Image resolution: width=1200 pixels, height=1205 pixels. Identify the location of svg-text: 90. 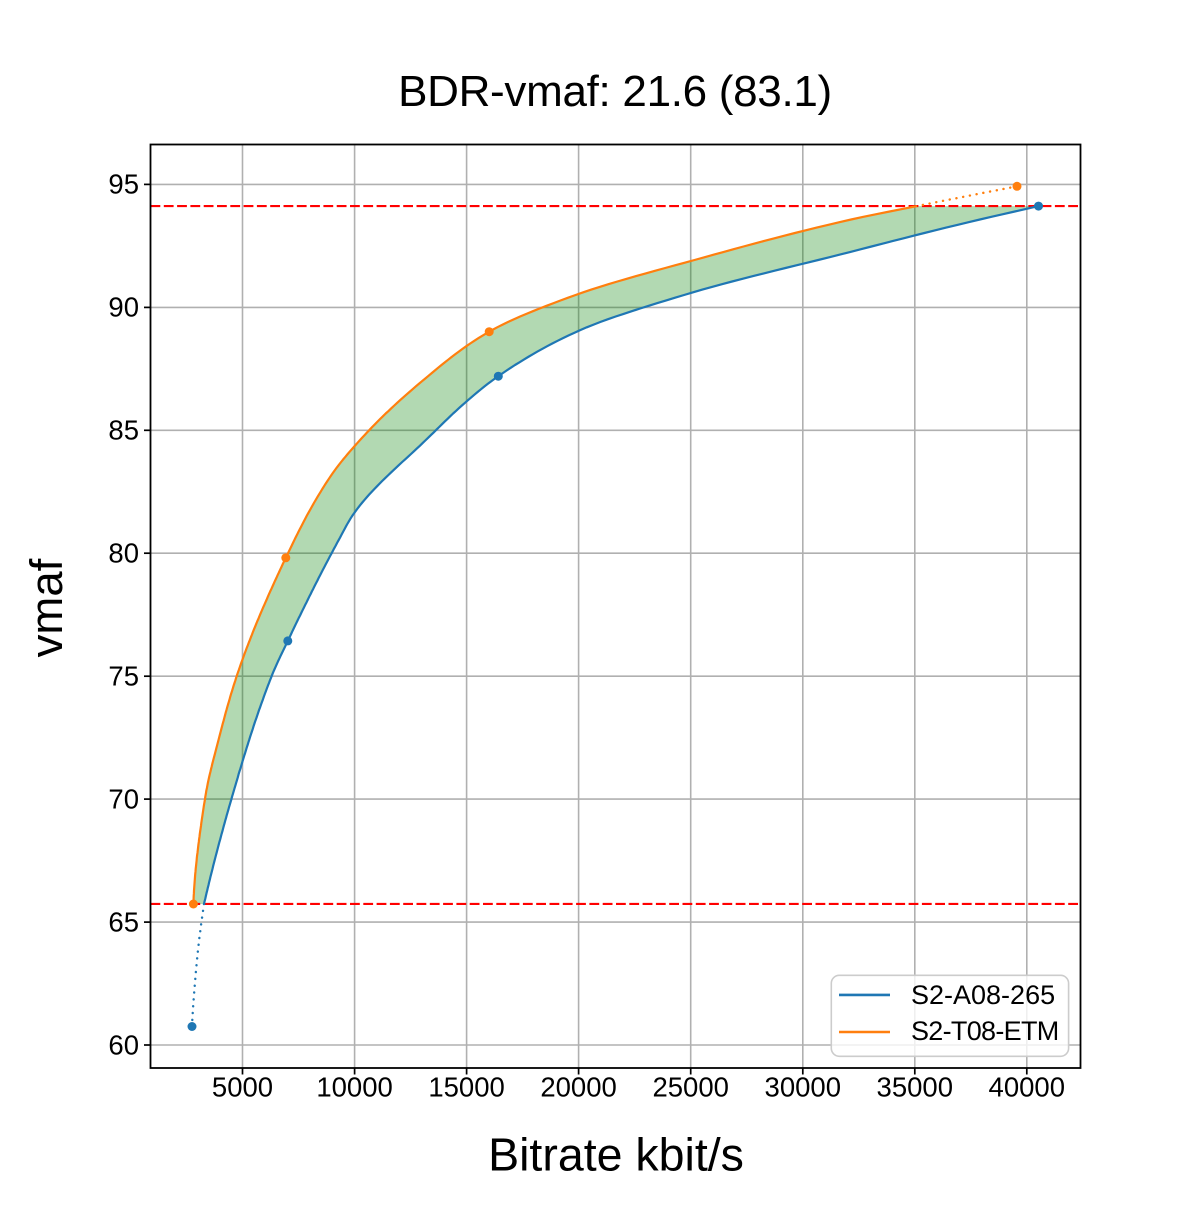
(123, 307).